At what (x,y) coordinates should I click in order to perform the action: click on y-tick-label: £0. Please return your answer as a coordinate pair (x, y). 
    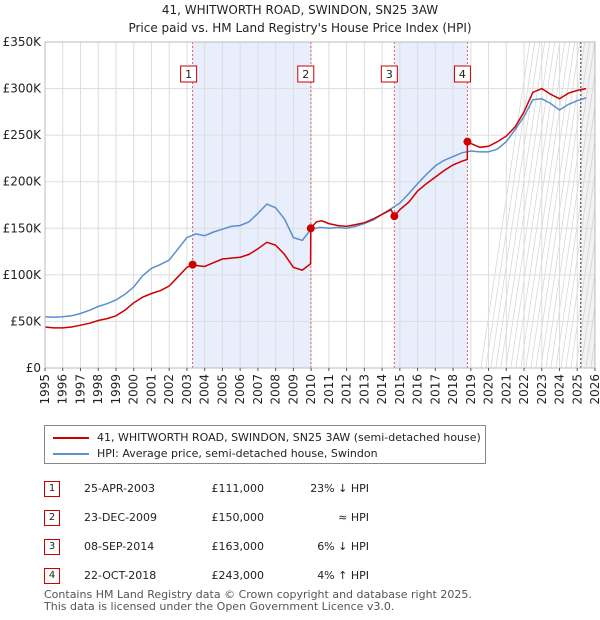
    Looking at the image, I should click on (33, 368).